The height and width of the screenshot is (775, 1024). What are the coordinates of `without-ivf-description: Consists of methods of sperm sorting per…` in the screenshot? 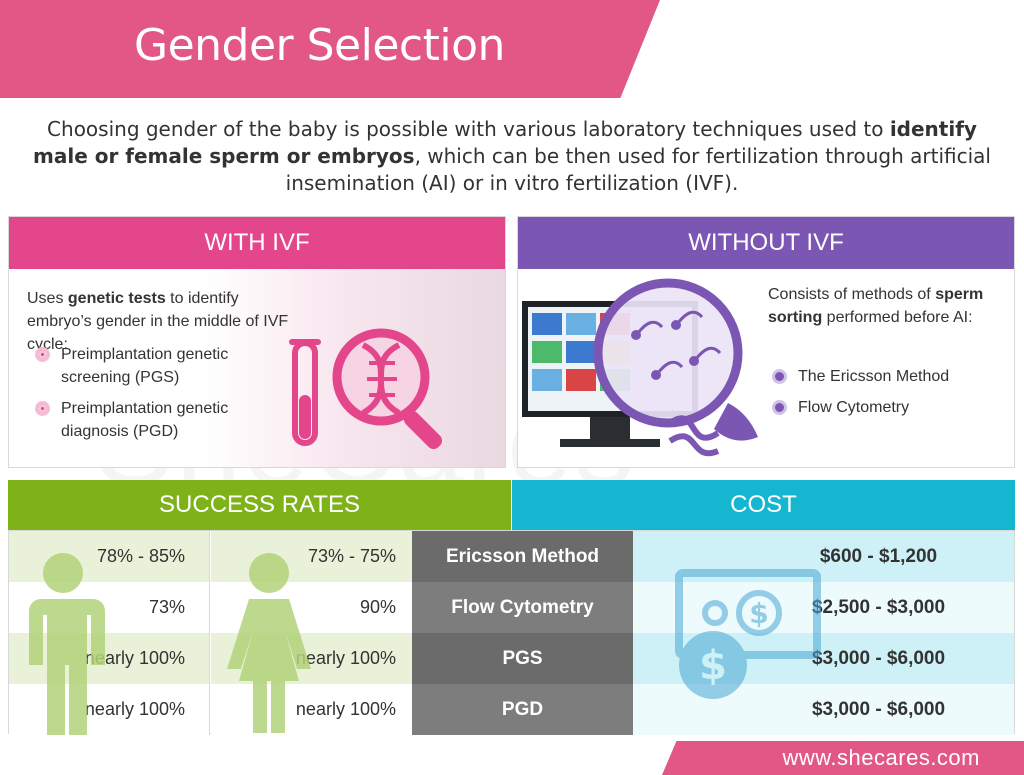 It's located at (888, 306).